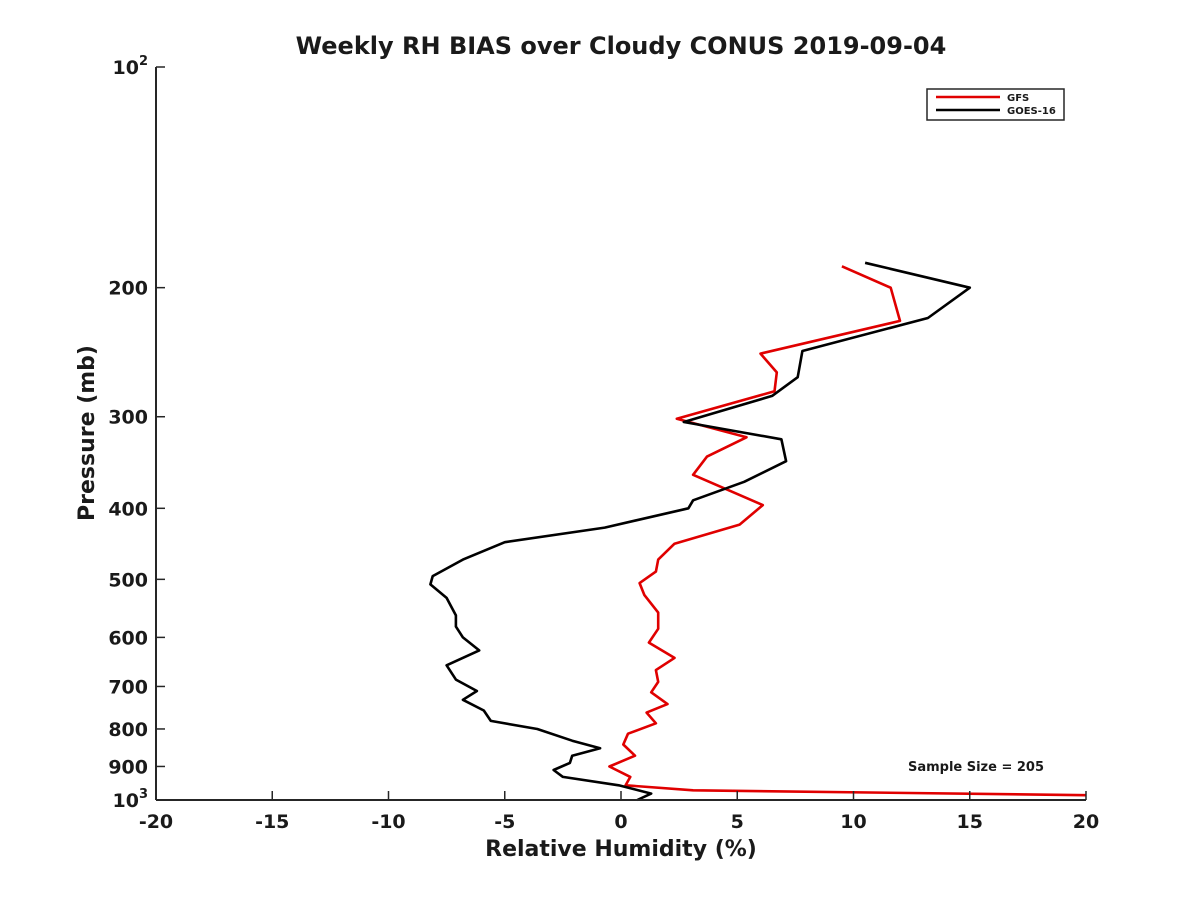 Image resolution: width=1200 pixels, height=900 pixels. Describe the element at coordinates (128, 418) in the screenshot. I see `y-tick-label: 300` at that location.